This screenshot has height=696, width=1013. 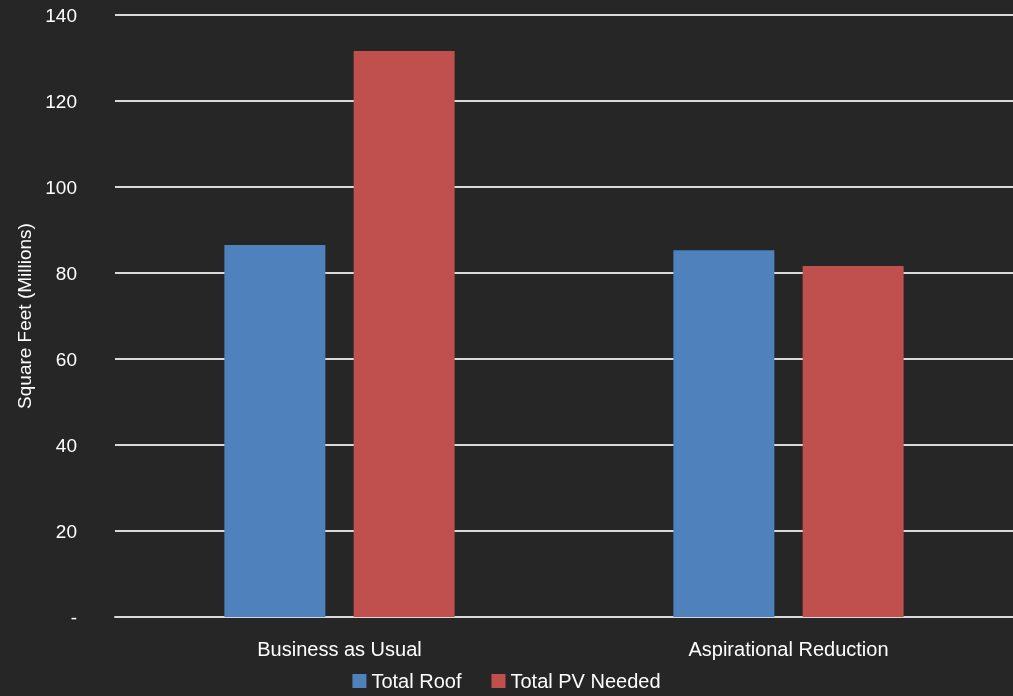 I want to click on y-tick-label: 60, so click(x=66, y=359).